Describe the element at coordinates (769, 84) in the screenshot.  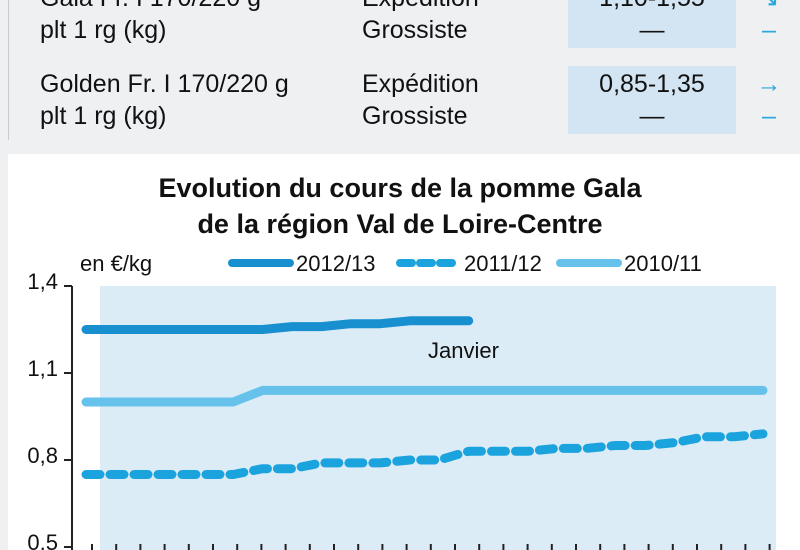
I see `trend-right-icon: →` at that location.